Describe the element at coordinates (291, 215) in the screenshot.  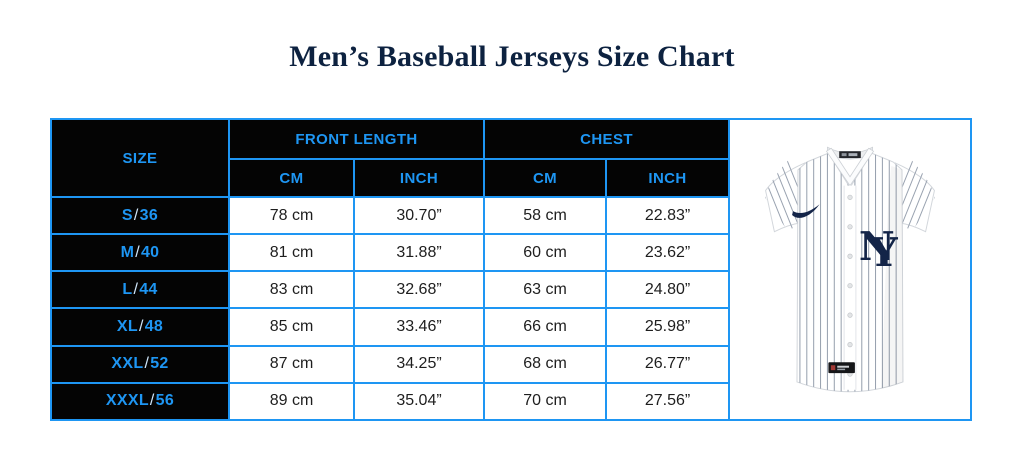
I see `front-length-cm-value: 78 cm` at that location.